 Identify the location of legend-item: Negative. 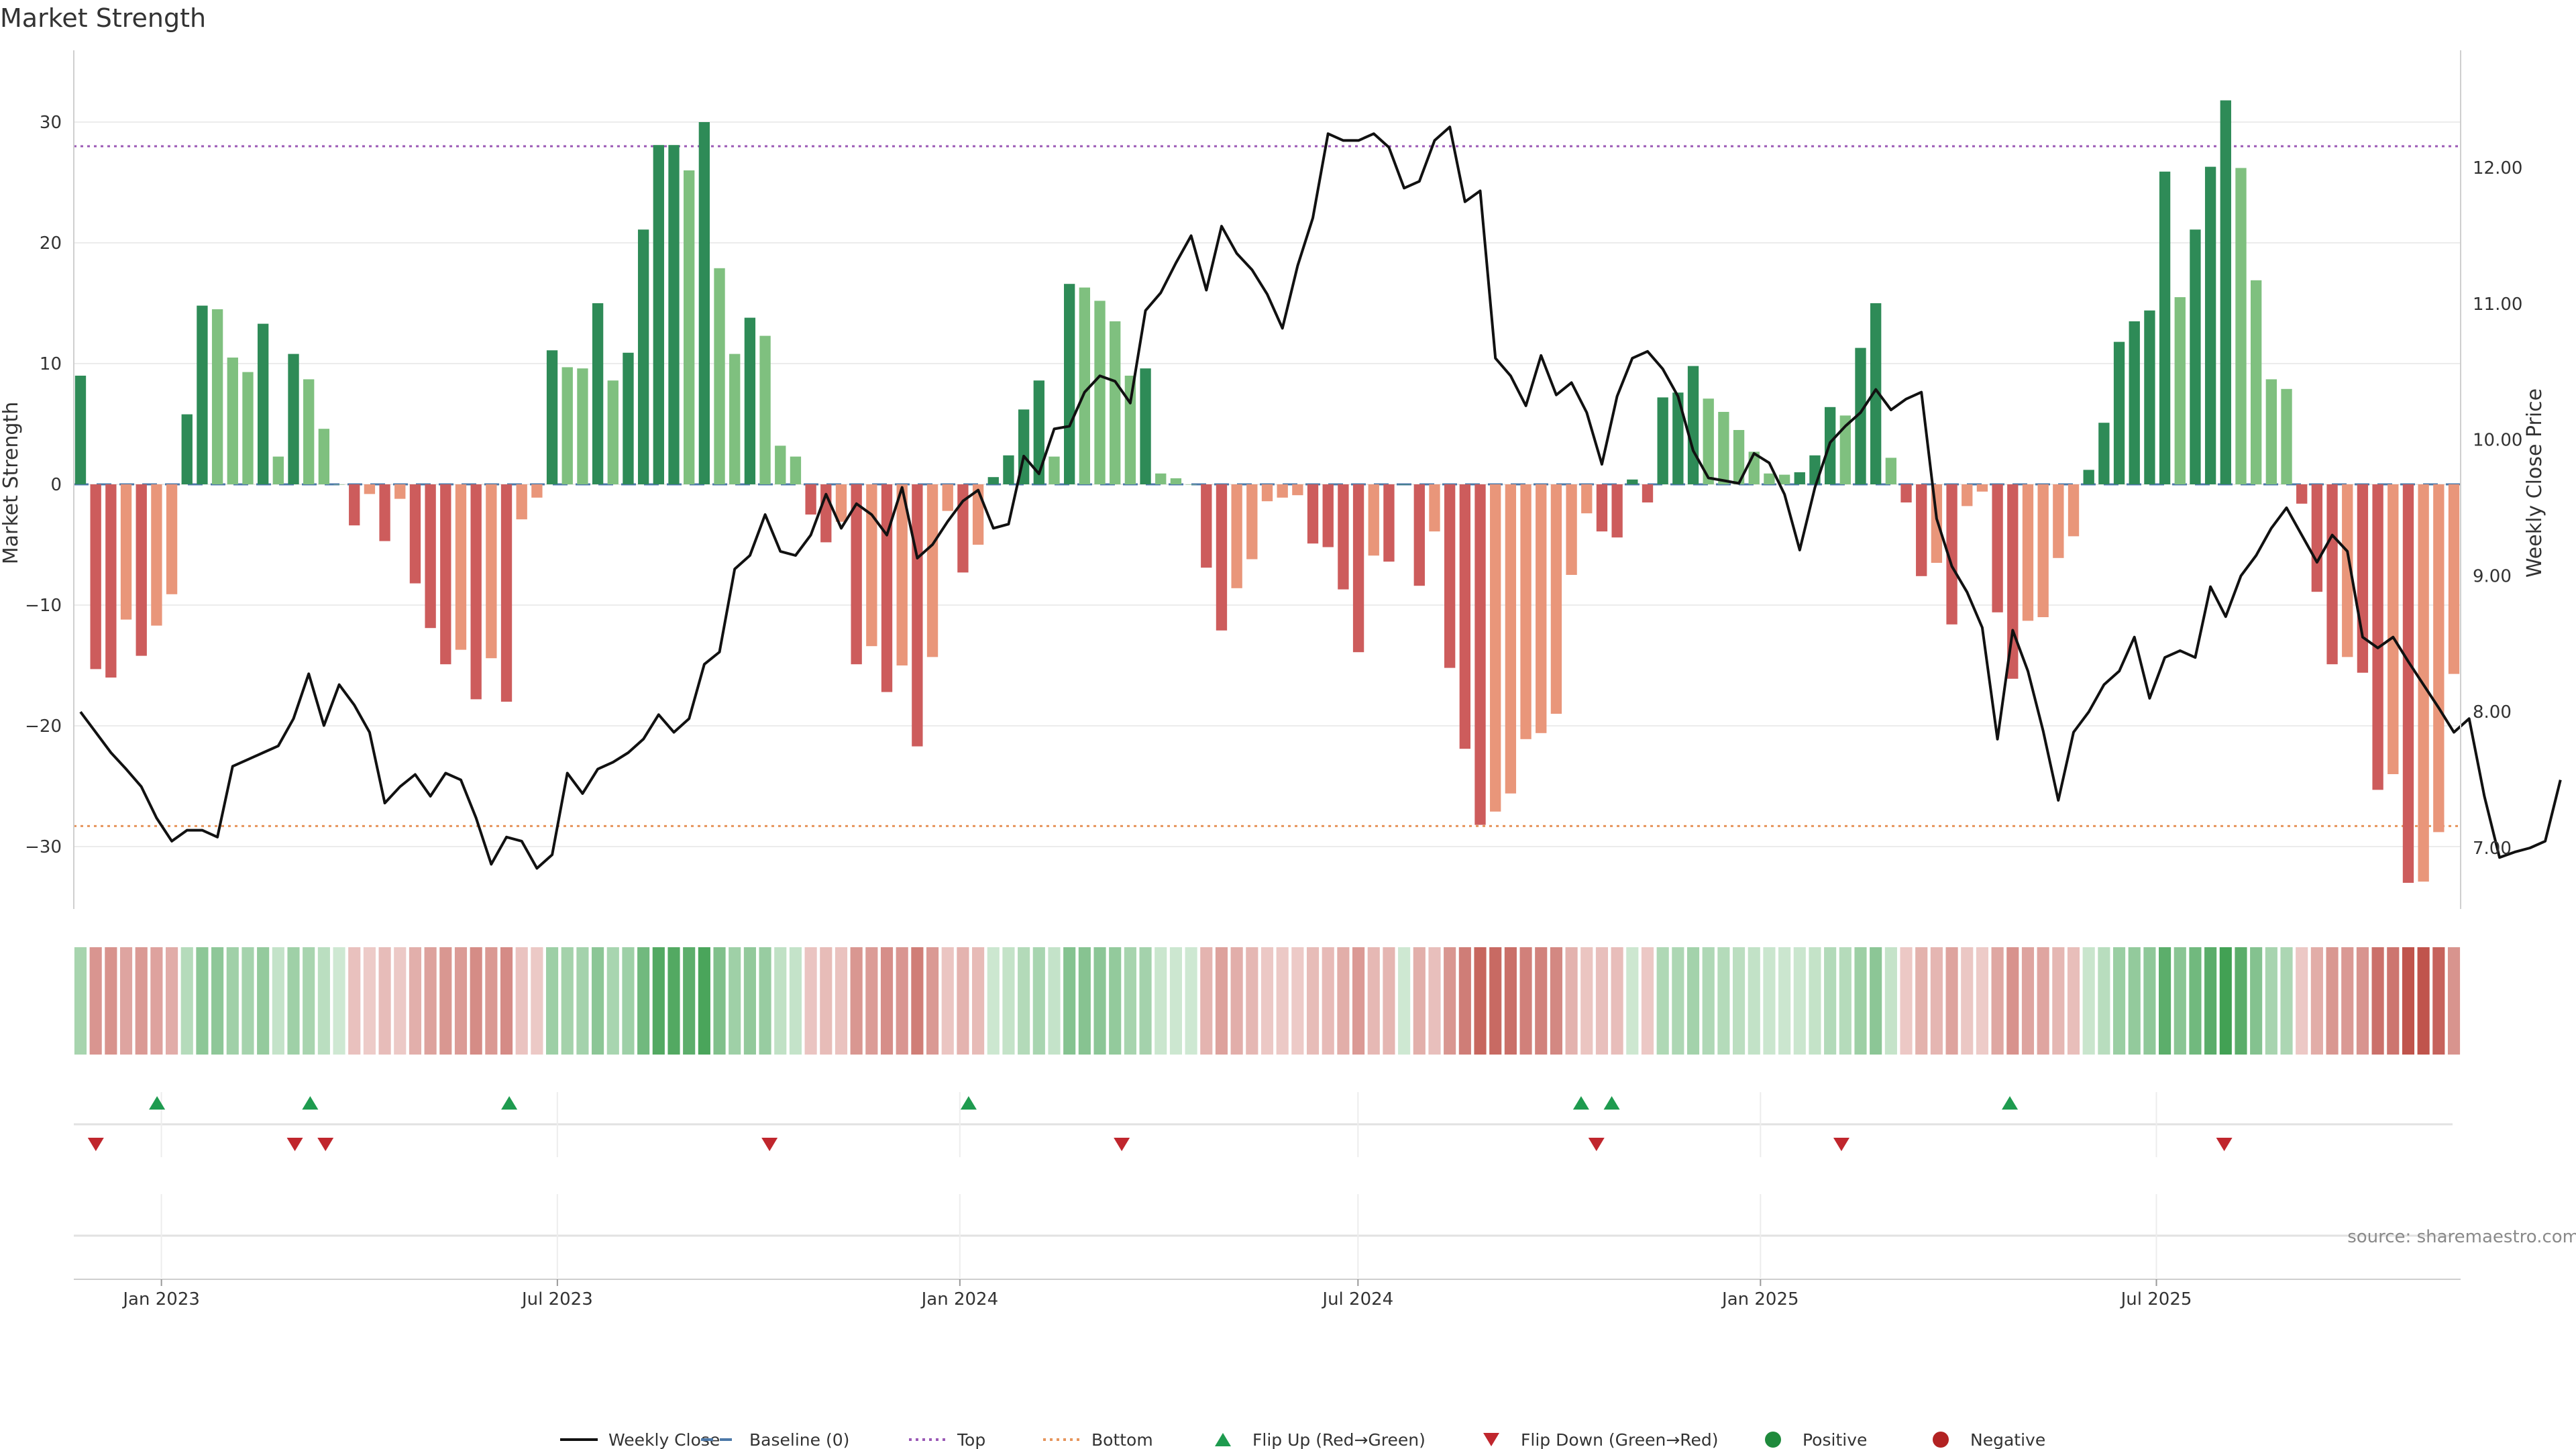
(1989, 1439).